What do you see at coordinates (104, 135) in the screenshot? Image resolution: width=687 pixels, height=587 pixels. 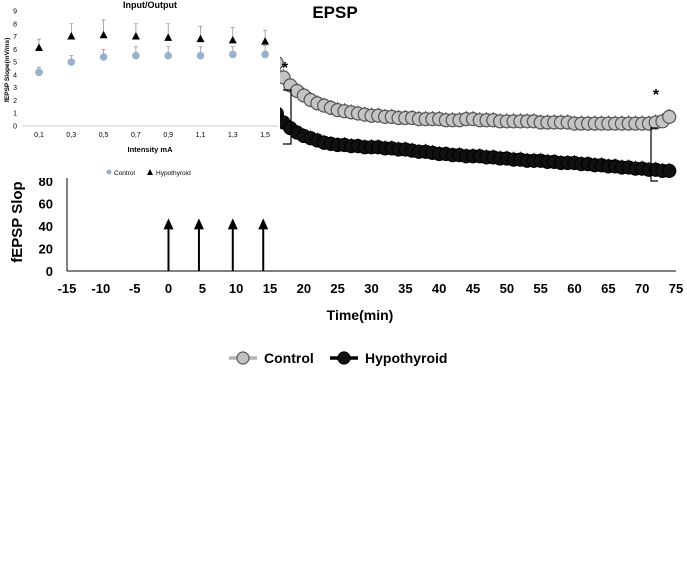 I see `inset-x-tick-label: 0,5` at bounding box center [104, 135].